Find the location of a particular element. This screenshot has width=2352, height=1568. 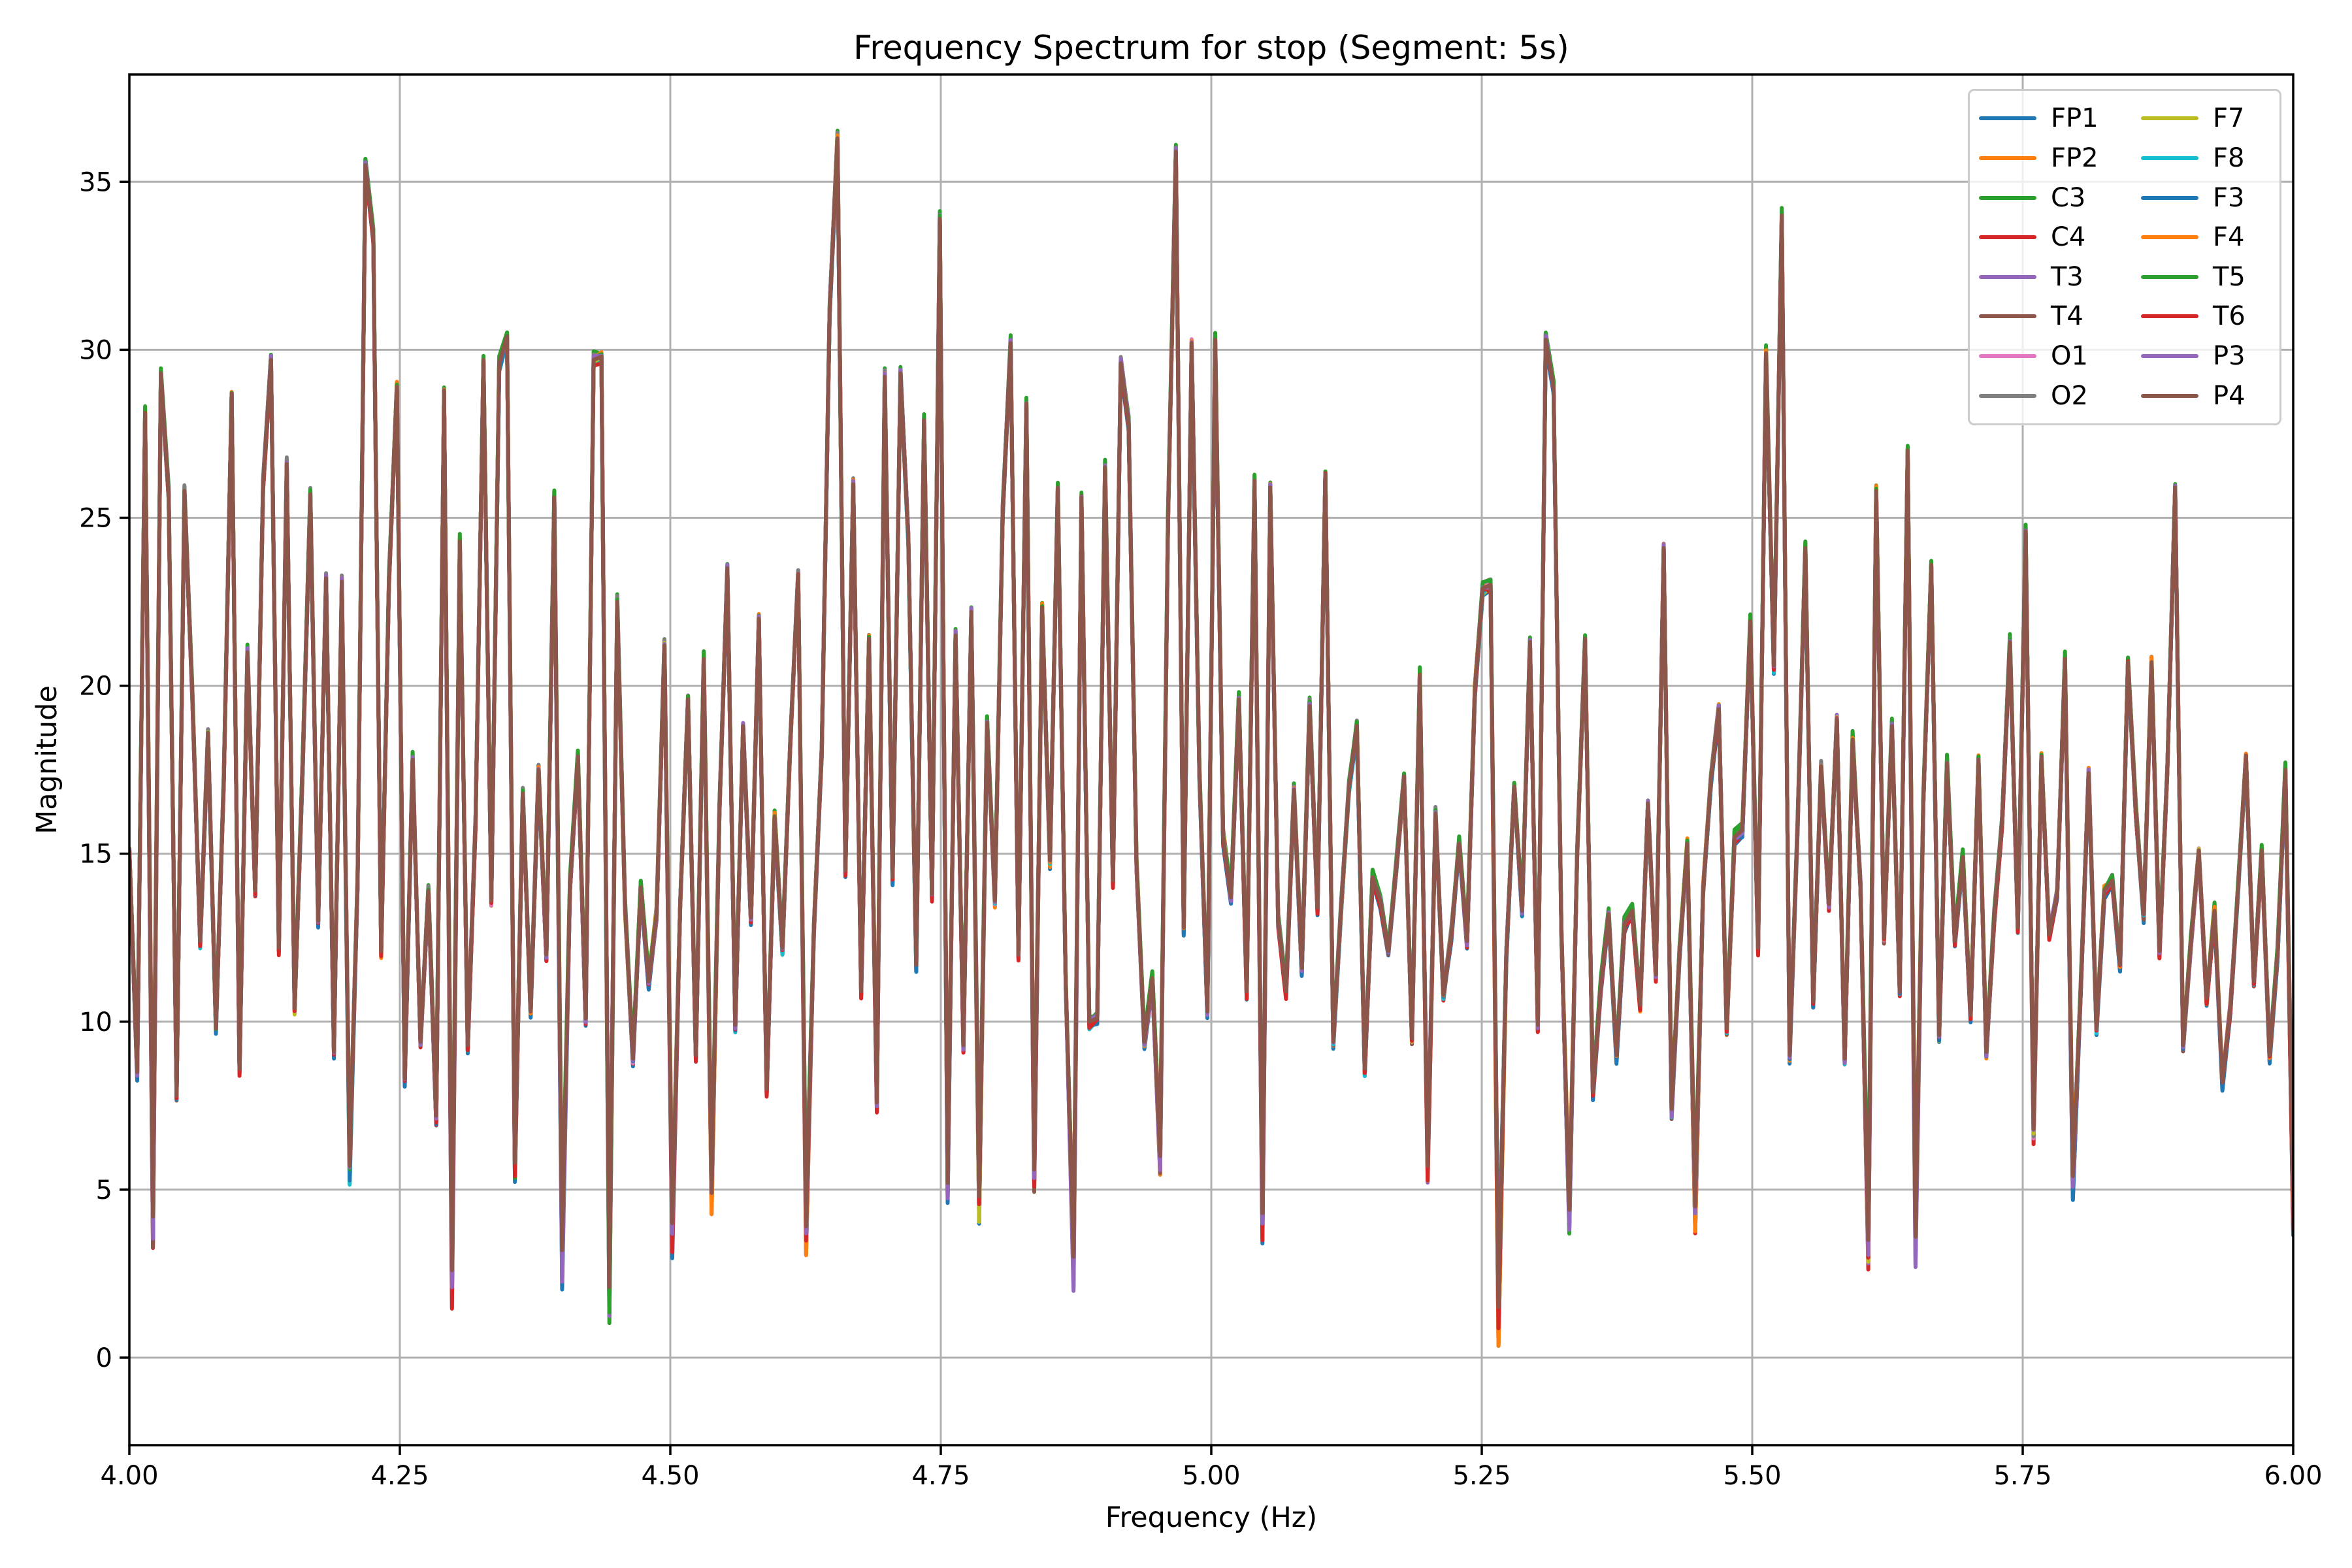

legend-entry-F3: F3 is located at coordinates (2210, 198).